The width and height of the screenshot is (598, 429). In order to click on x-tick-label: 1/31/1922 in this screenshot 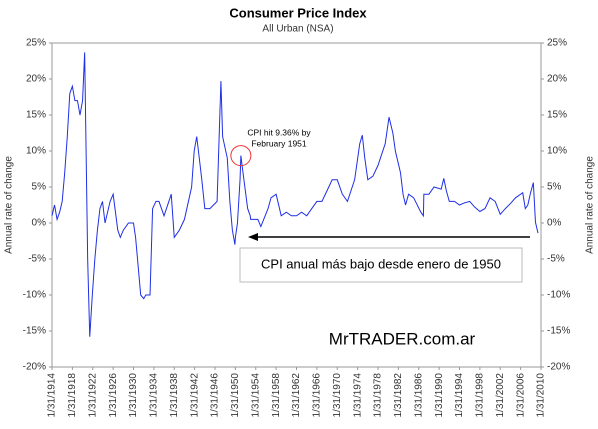, I will do `click(92, 395)`.